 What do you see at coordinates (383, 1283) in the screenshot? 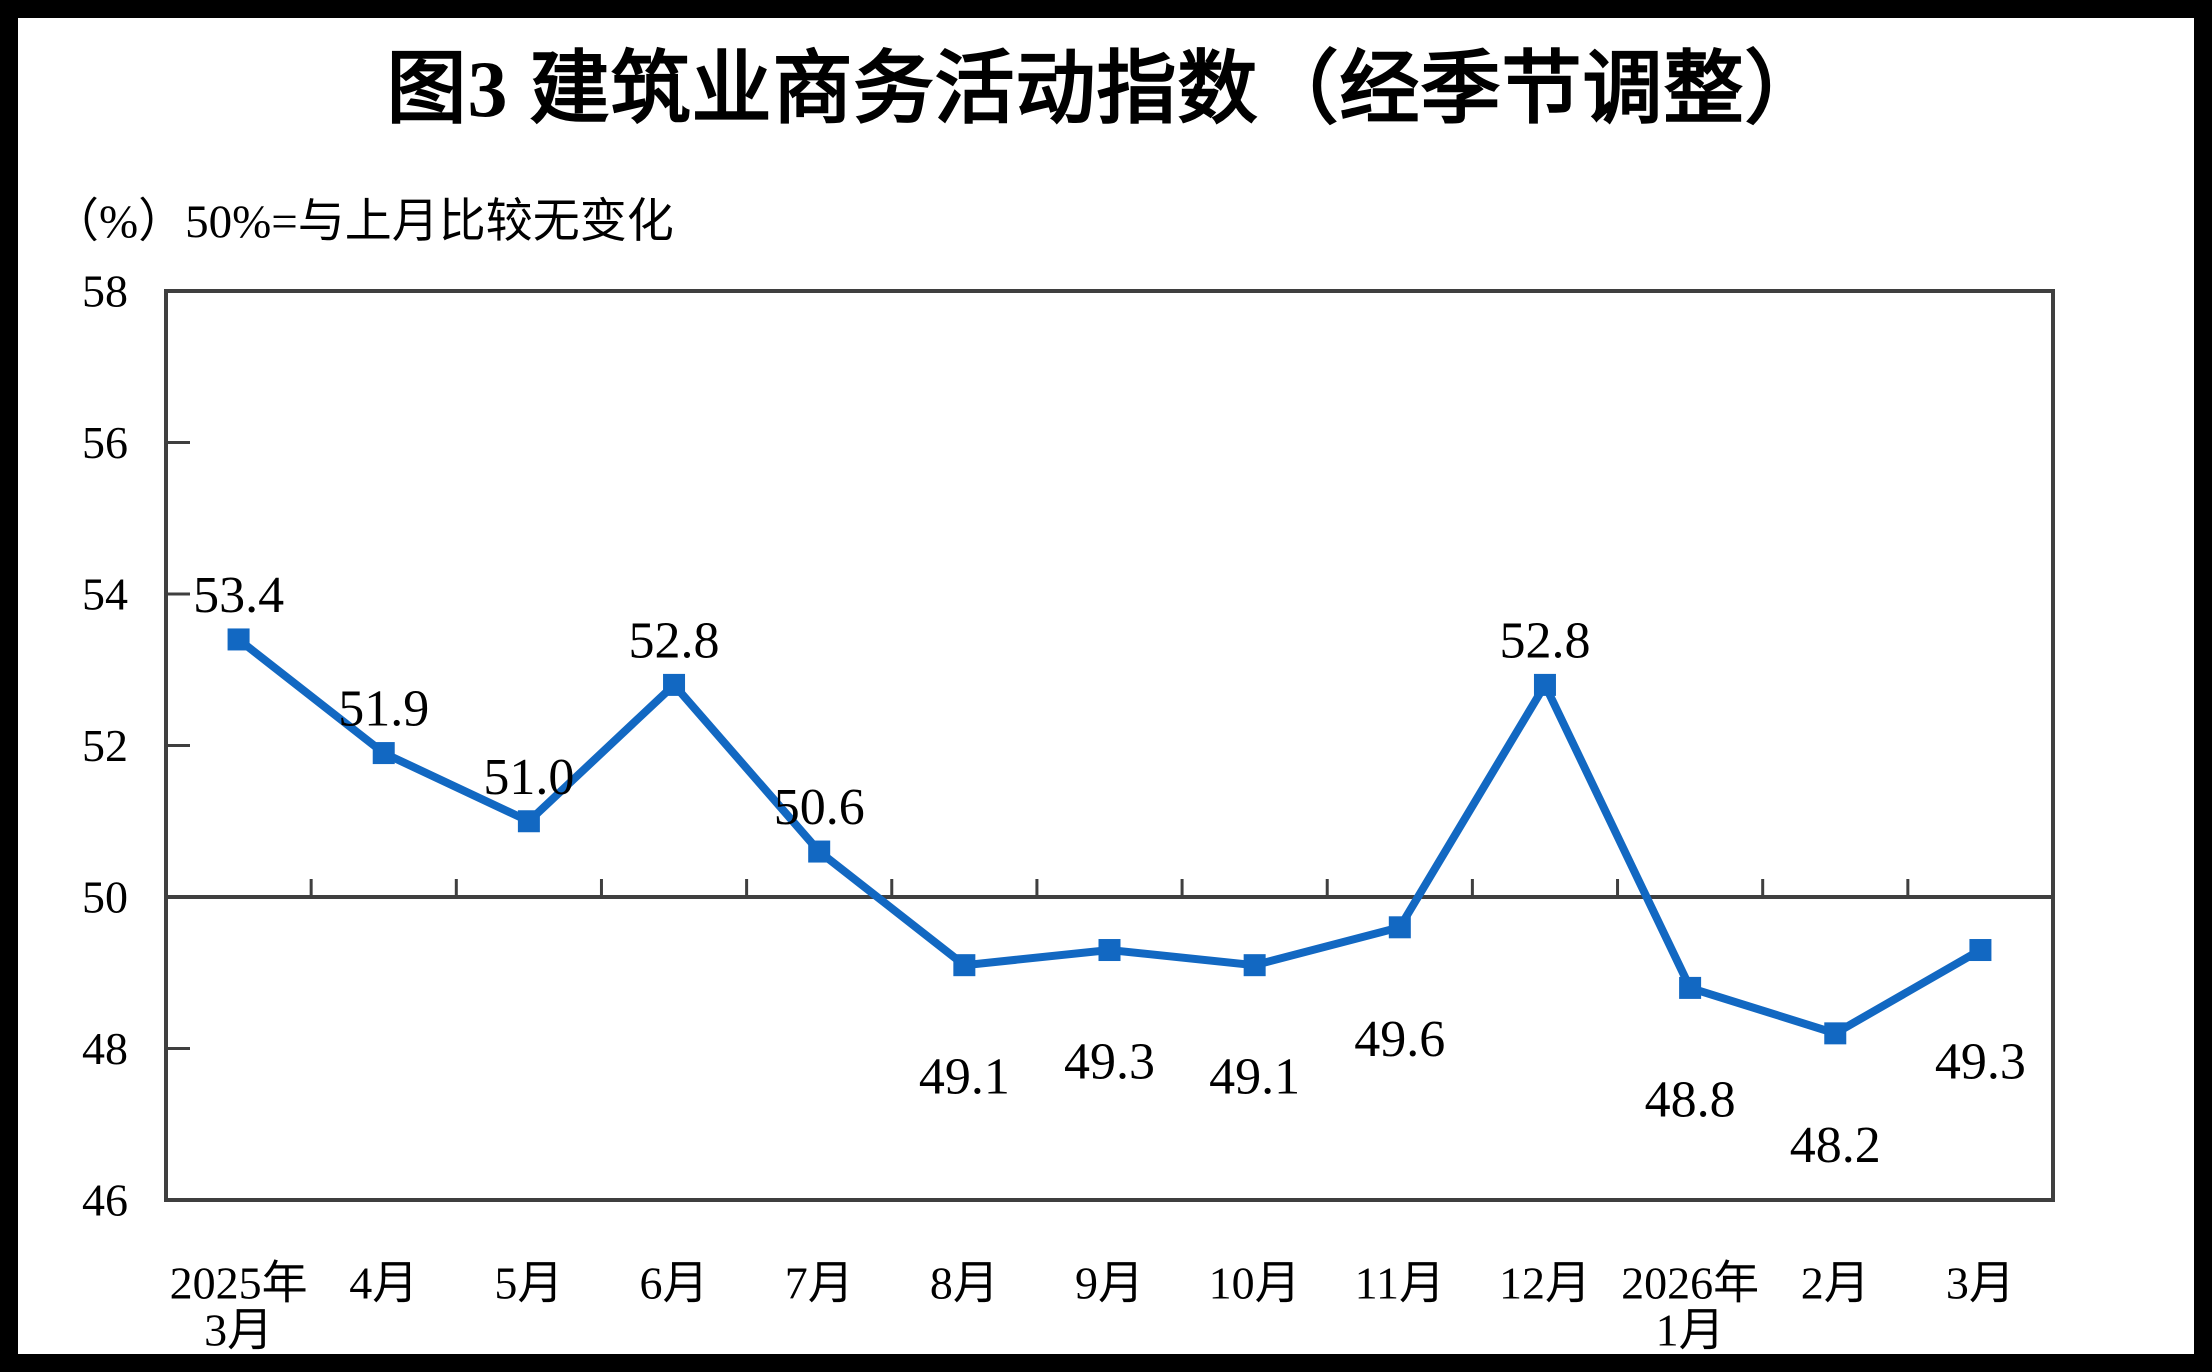
I see `x-axis-label: 4月` at bounding box center [383, 1283].